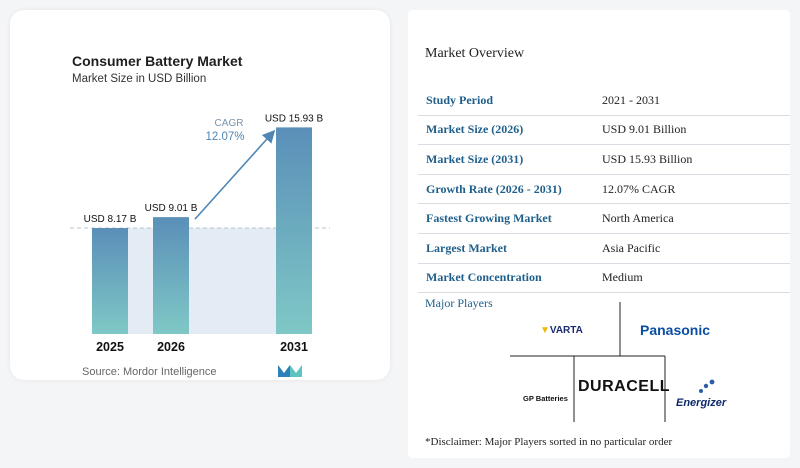  I want to click on overview-row: Market Size (2031) USD 15.93 Billion, so click(604, 159).